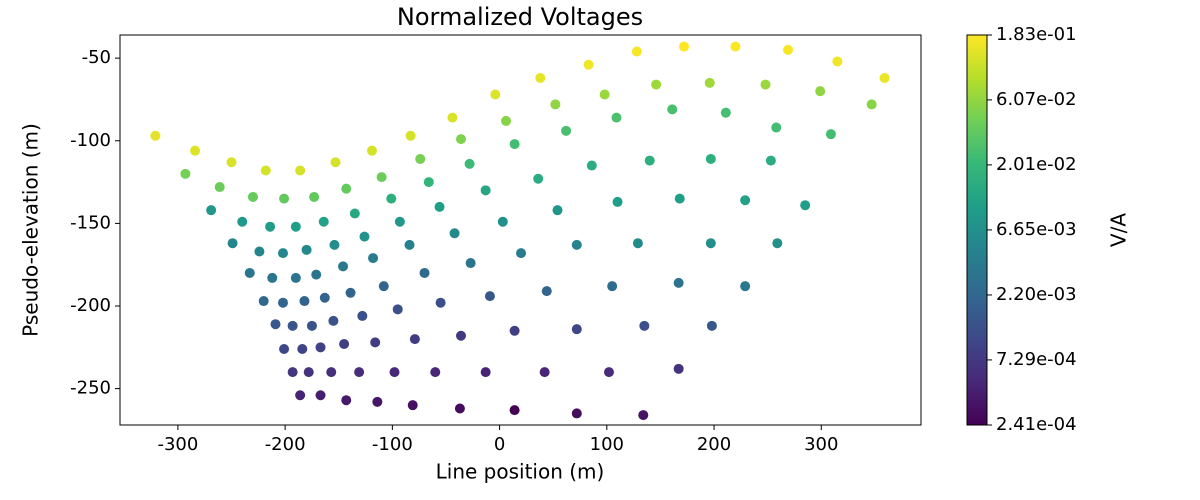 This screenshot has width=1200, height=500. What do you see at coordinates (392, 444) in the screenshot?
I see `x-tick-label: -100` at bounding box center [392, 444].